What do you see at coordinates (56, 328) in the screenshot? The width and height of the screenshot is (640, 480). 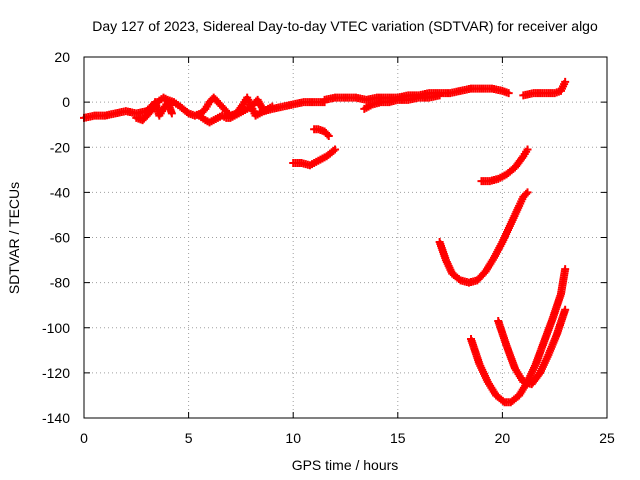 I see `y-tick-label: -100` at bounding box center [56, 328].